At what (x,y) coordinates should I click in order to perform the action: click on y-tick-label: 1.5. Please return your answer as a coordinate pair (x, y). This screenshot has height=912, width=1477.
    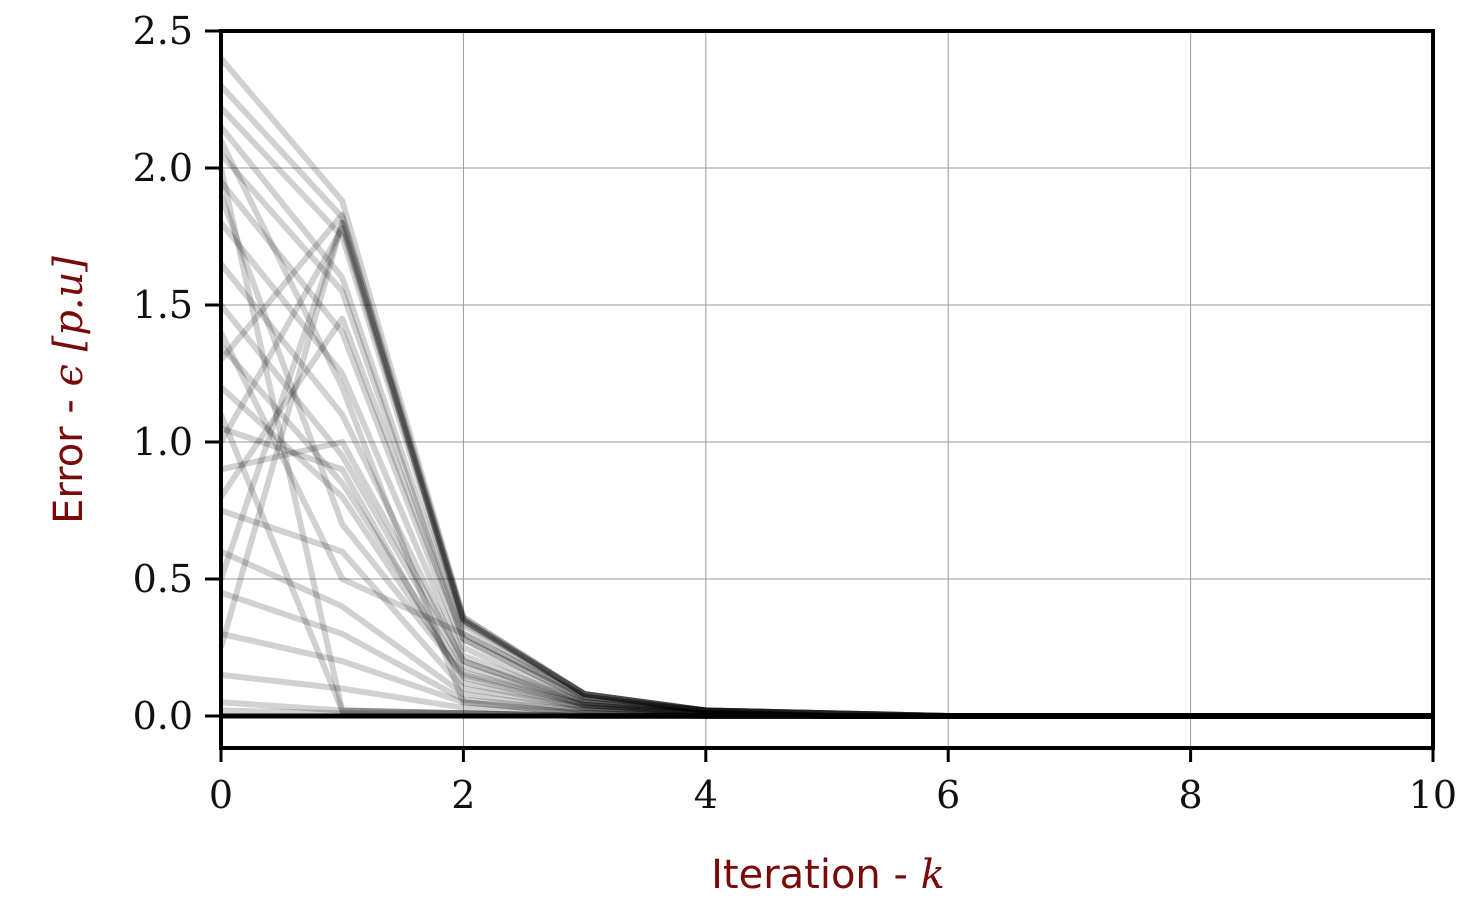
    Looking at the image, I should click on (163, 305).